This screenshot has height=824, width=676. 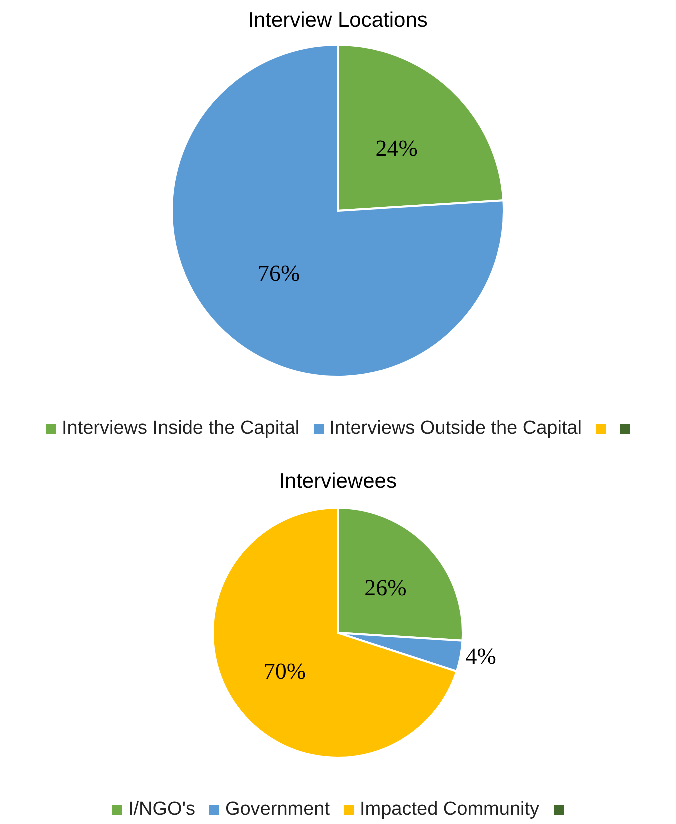 I want to click on data-label: 4%, so click(x=481, y=656).